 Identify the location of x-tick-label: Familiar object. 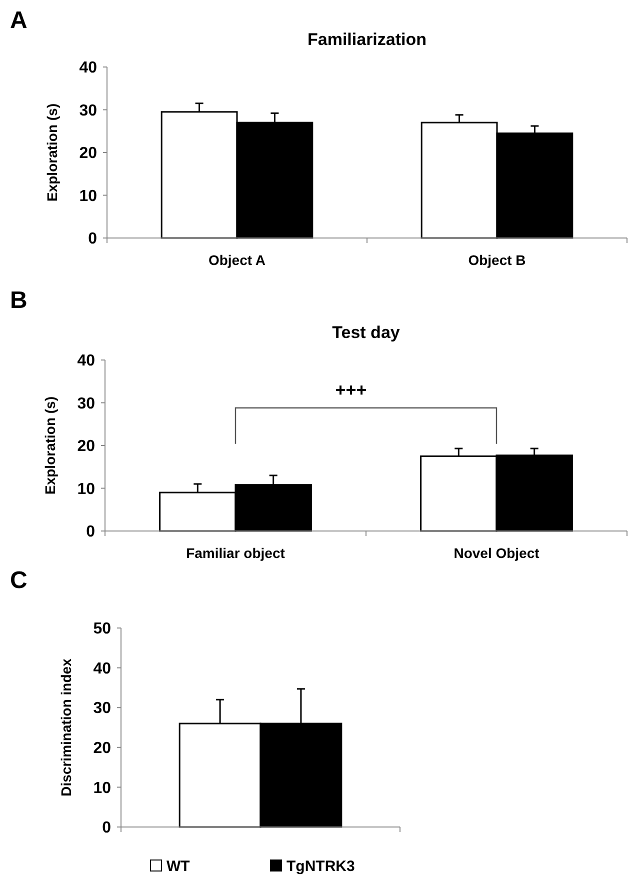
(236, 553).